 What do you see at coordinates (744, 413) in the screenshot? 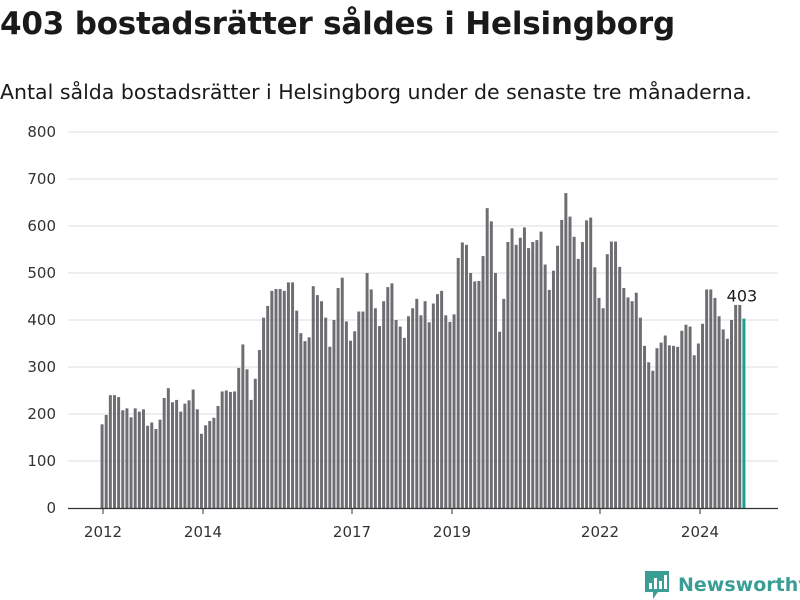
I see `bar-highlighted` at bounding box center [744, 413].